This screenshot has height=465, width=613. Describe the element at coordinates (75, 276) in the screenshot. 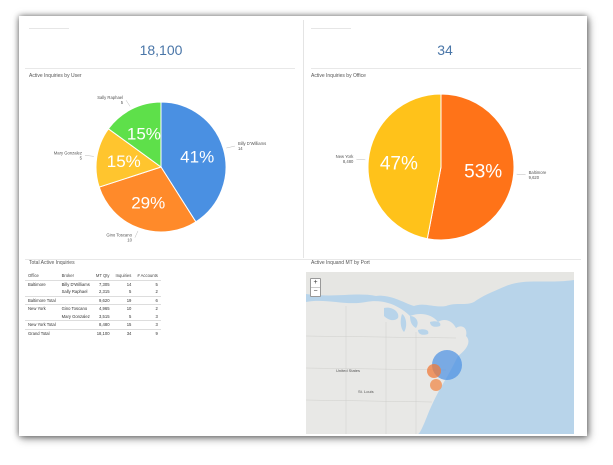

I see `col-broker: Broker` at that location.